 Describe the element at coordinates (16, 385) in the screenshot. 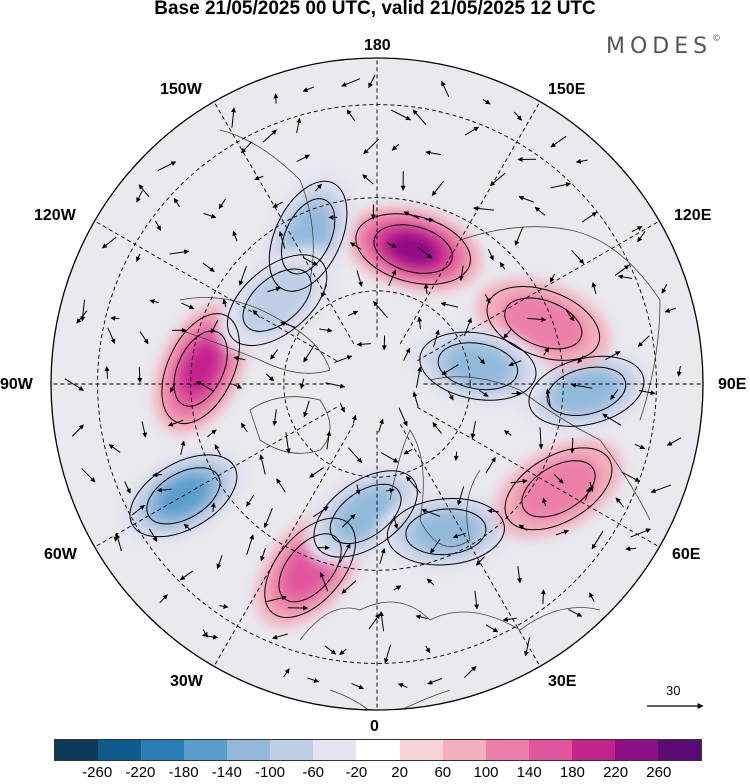

I see `lon-label-90w: 90W` at that location.